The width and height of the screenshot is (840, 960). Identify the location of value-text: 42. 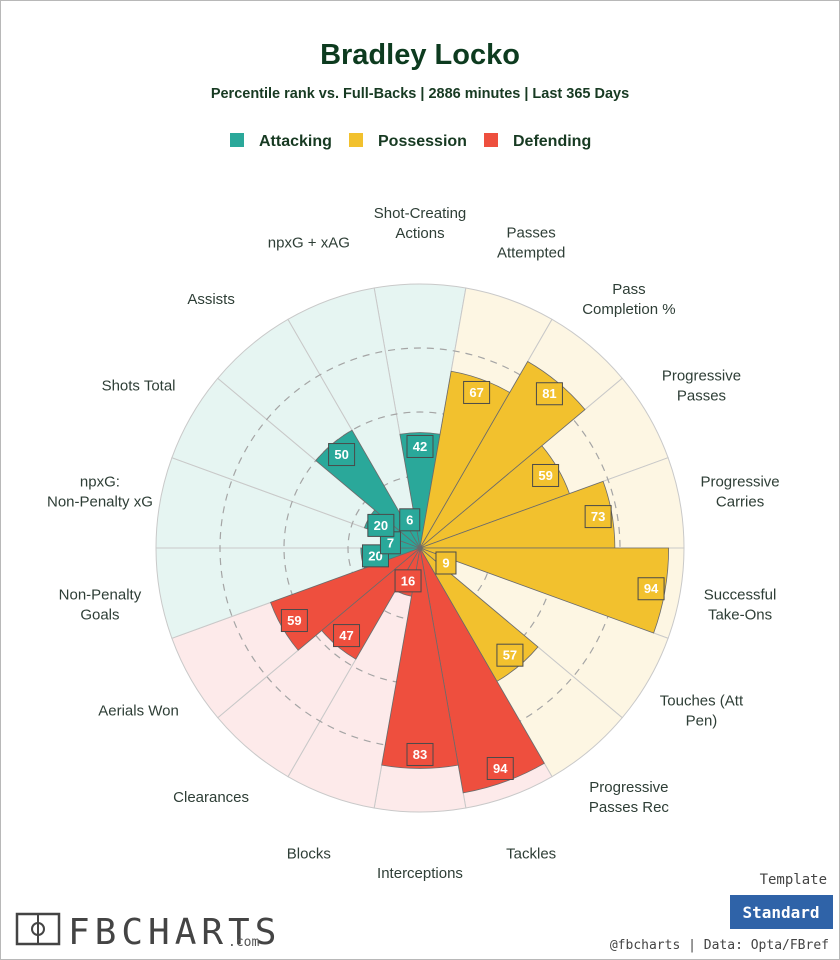
(420, 446).